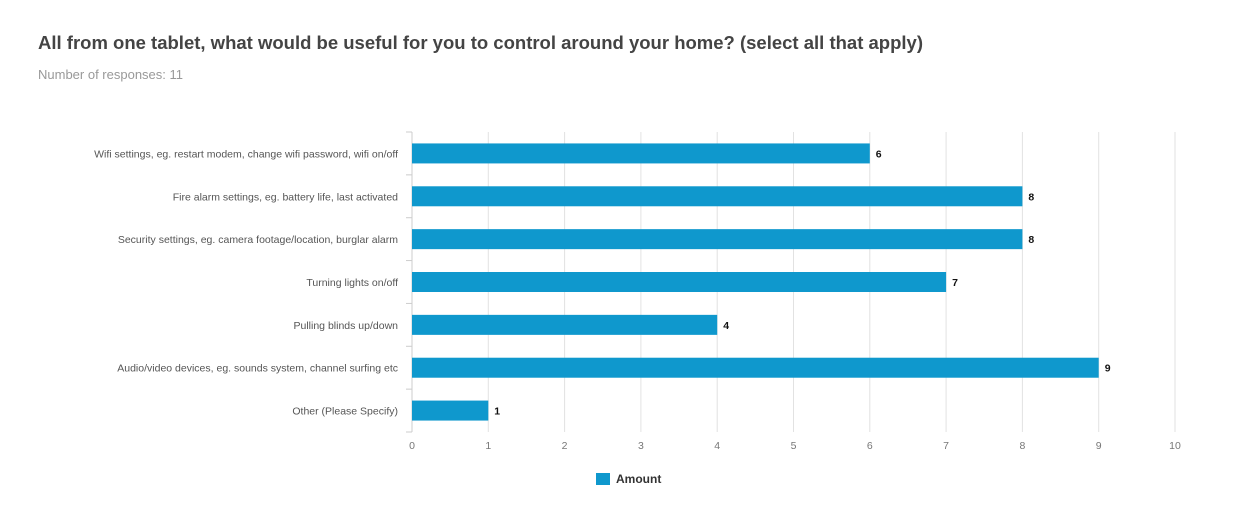  Describe the element at coordinates (639, 479) in the screenshot. I see `legend-label-amount: Amount` at that location.